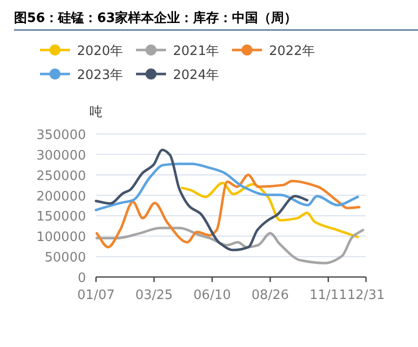  What do you see at coordinates (61, 176) in the screenshot?
I see `y-tick-label: 250000` at bounding box center [61, 176].